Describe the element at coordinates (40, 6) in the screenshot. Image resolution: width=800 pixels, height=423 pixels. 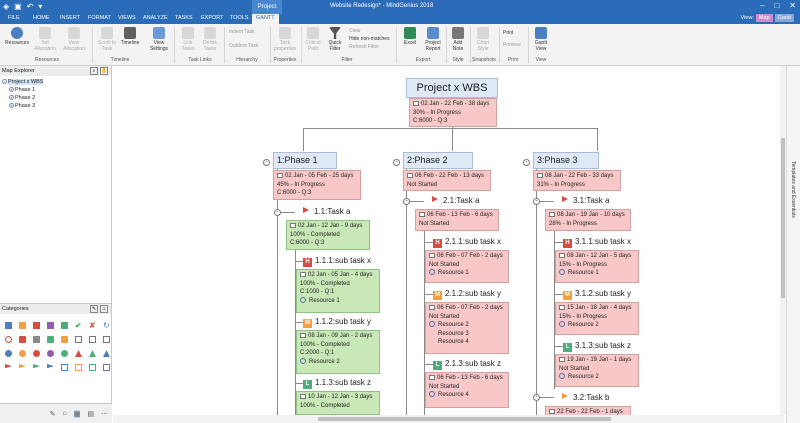
I see `customize-icon: ▾` at that location.